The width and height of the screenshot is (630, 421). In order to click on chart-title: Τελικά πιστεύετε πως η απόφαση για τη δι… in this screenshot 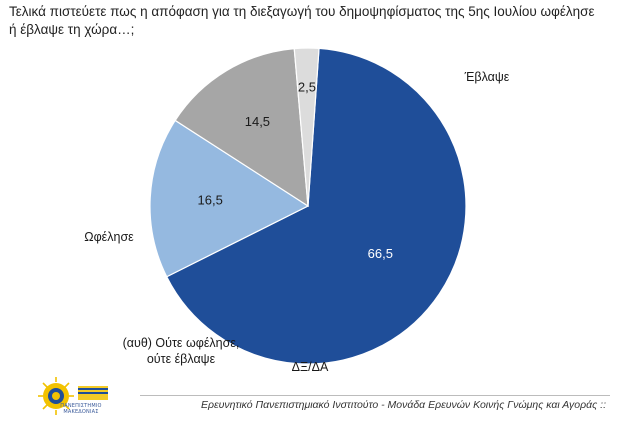, I will do `click(302, 20)`.